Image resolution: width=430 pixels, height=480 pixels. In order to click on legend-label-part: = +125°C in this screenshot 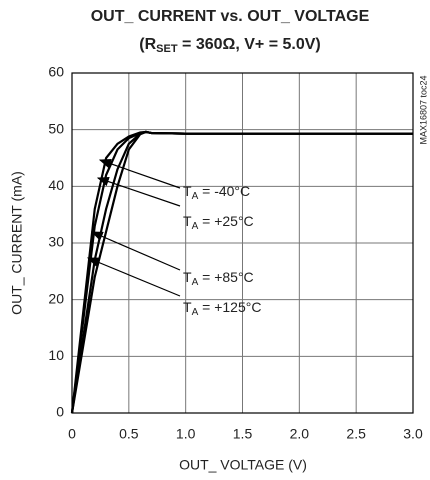, I will do `click(229, 307)`.